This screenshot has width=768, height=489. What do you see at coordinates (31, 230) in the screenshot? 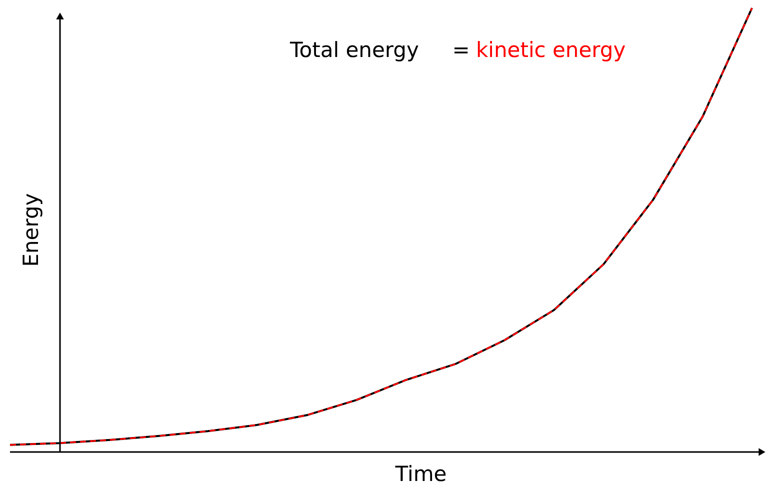
I see `y-axis-title: Energy` at bounding box center [31, 230].